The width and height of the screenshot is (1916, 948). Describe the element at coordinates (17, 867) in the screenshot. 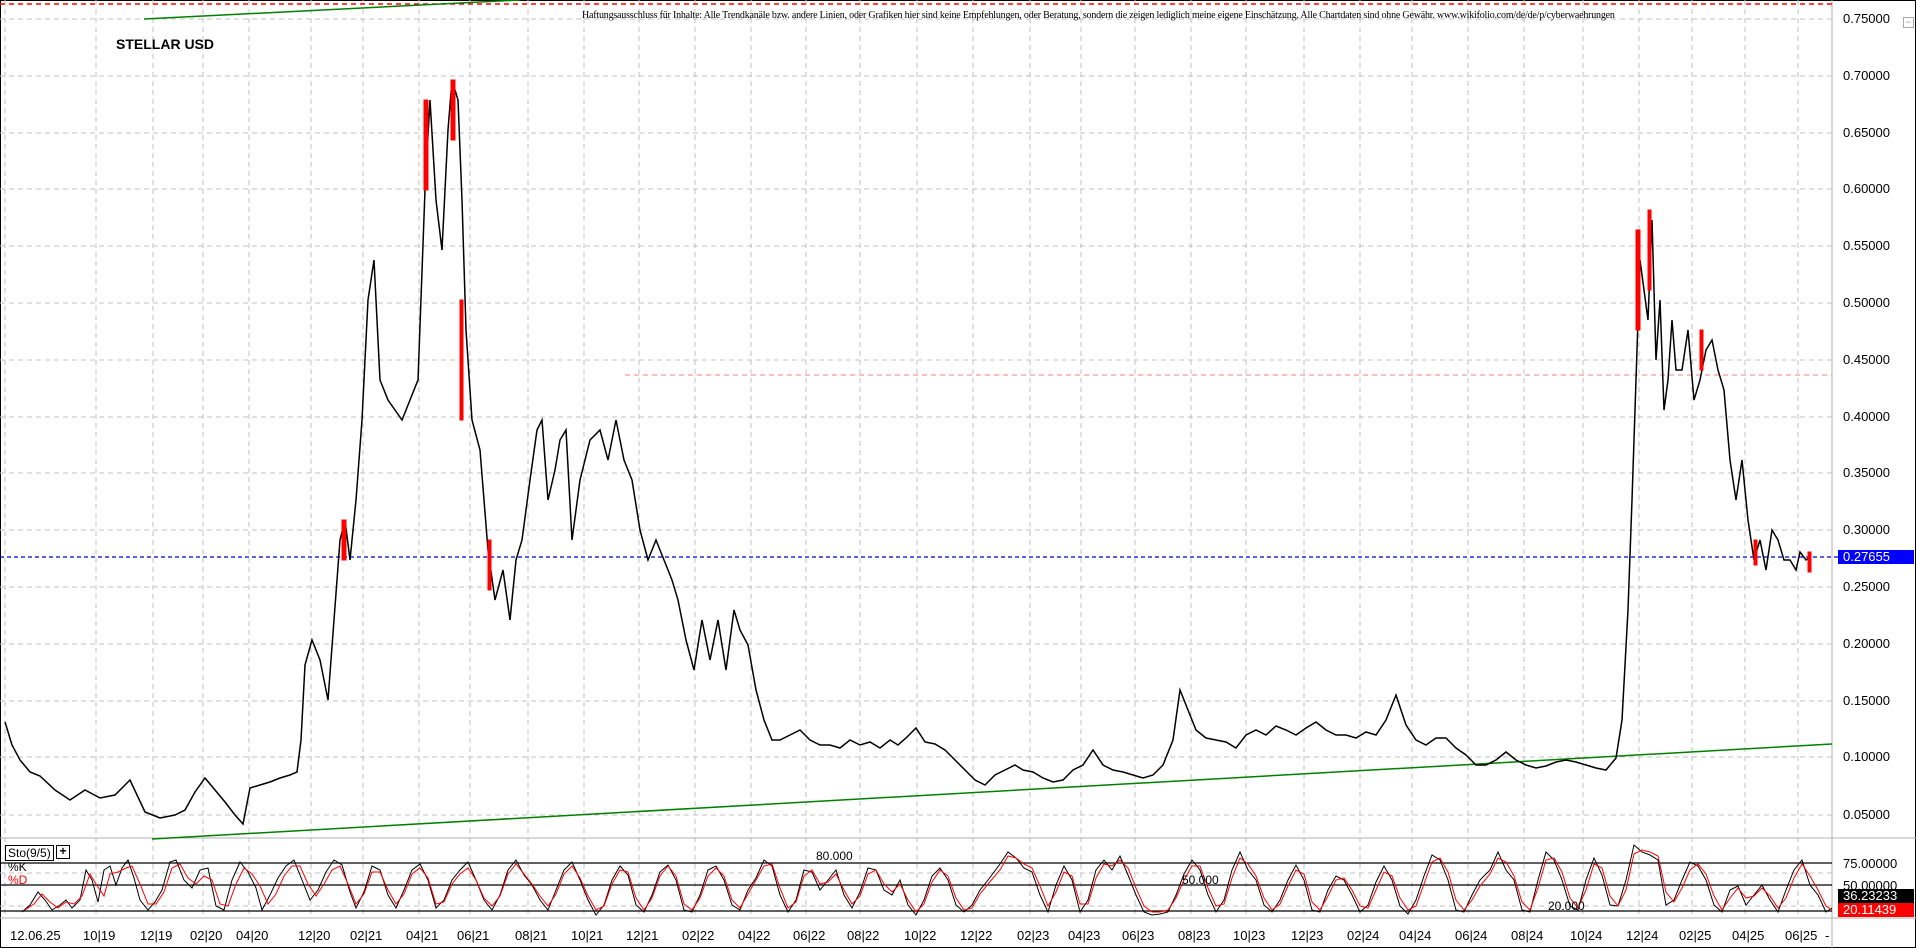

I see `legend-k: %K` at that location.